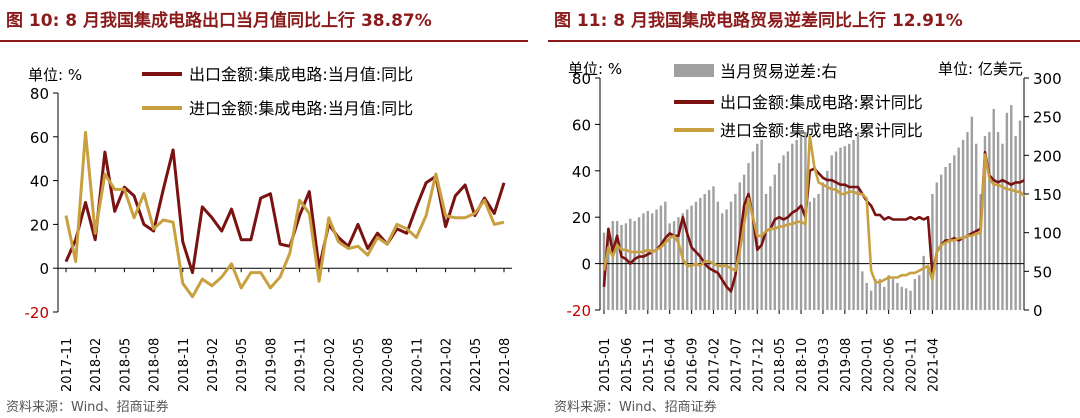 Image resolution: width=1080 pixels, height=418 pixels. I want to click on left-tick-label: 20, so click(581, 218).